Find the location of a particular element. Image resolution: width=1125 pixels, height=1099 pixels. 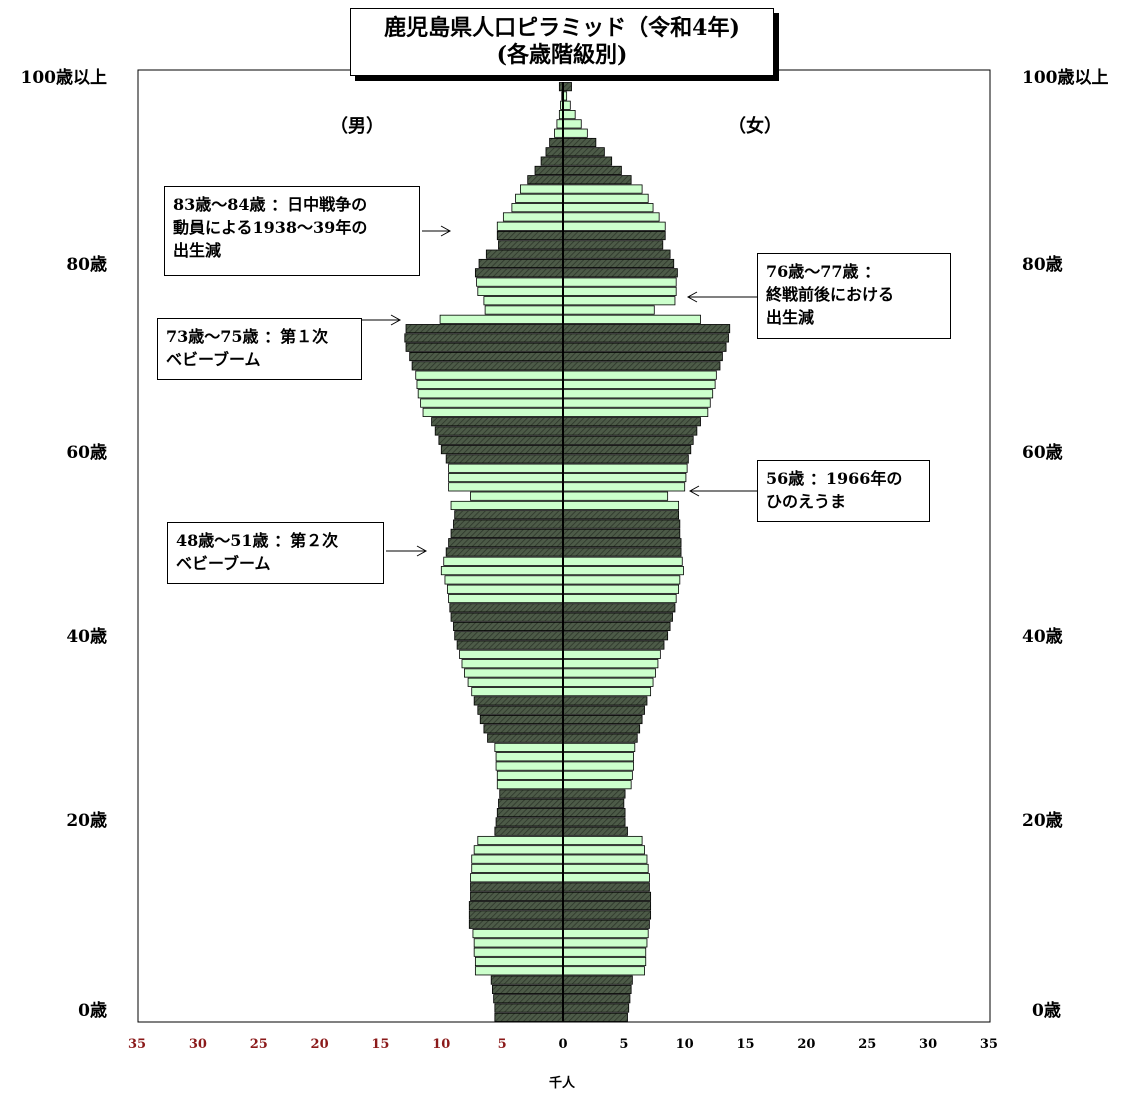

x-tick-label: 35 is located at coordinates (137, 1044).